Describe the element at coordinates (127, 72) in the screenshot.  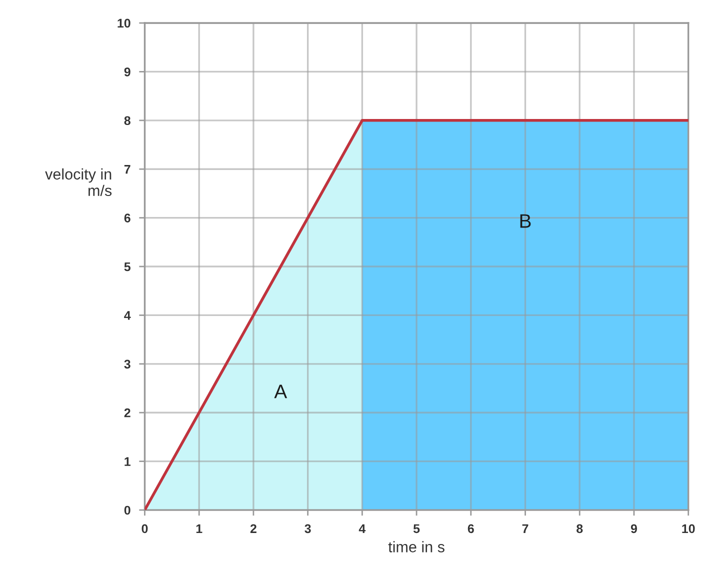
I see `y-tick-label: 9` at that location.